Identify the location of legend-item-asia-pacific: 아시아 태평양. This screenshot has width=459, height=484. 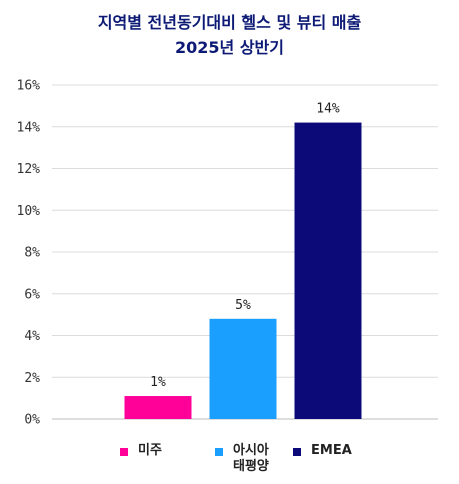
(242, 459).